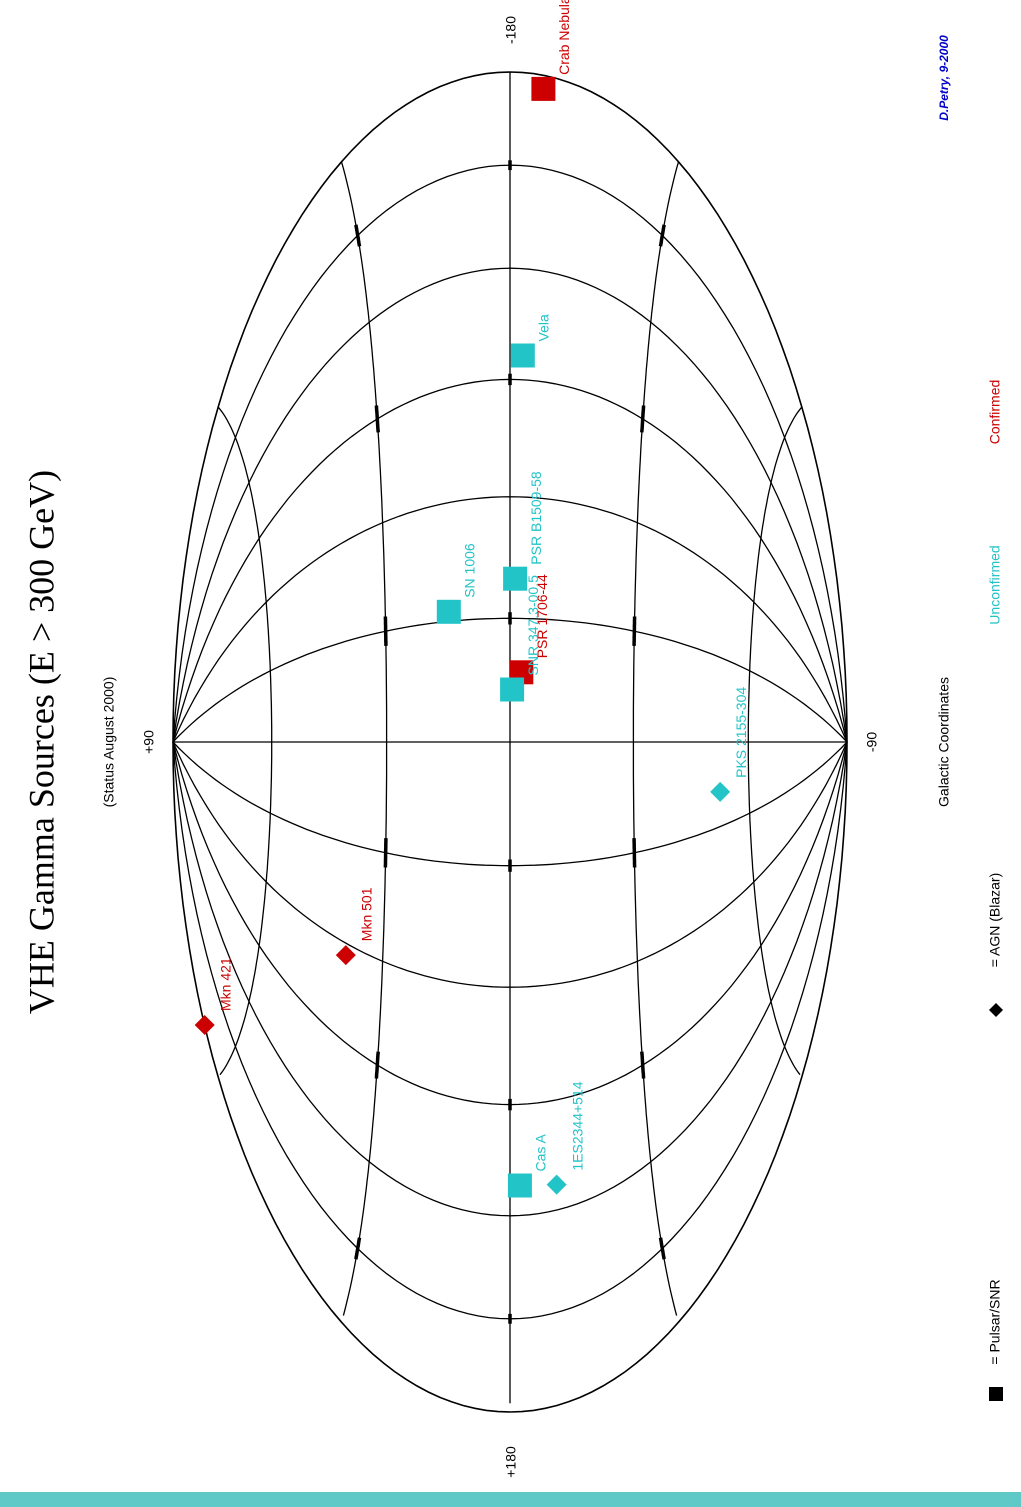 Image resolution: width=1021 pixels, height=1507 pixels. Describe the element at coordinates (995, 412) in the screenshot. I see `legend-confirmed-label: Confirmed` at that location.